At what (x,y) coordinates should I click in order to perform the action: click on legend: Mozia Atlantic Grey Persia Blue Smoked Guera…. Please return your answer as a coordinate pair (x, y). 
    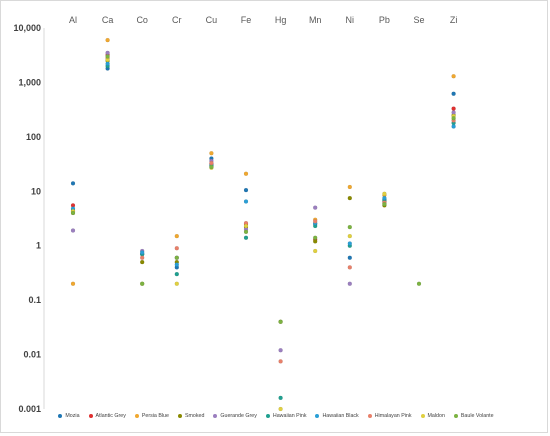
    Looking at the image, I should click on (275, 416).